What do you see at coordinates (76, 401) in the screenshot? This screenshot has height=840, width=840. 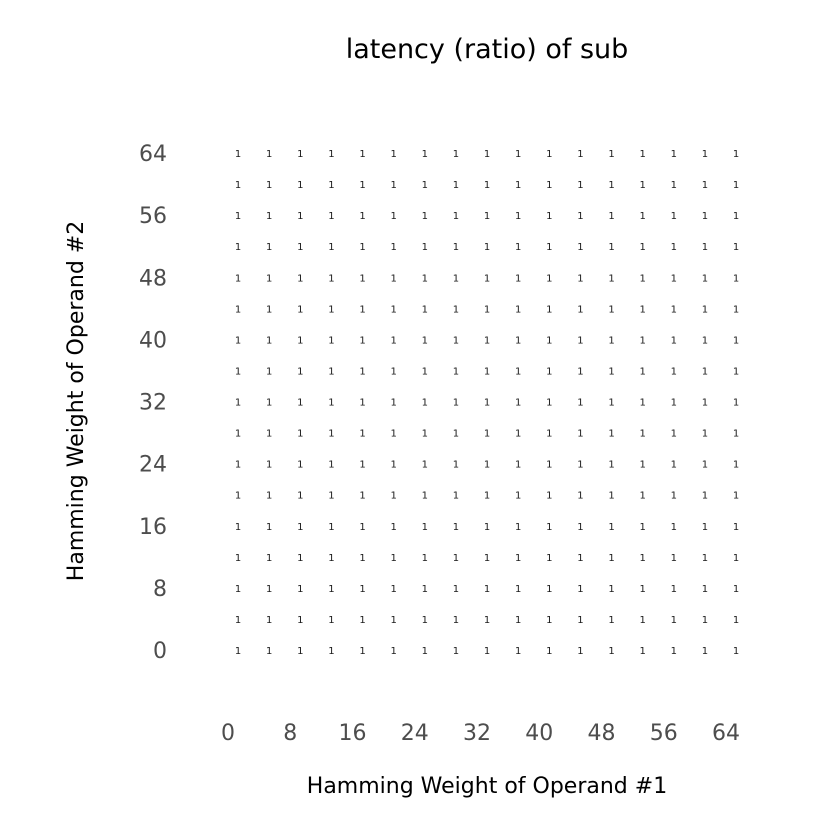 I see `y-axis-title: Hamming Weight of Operand #2` at bounding box center [76, 401].